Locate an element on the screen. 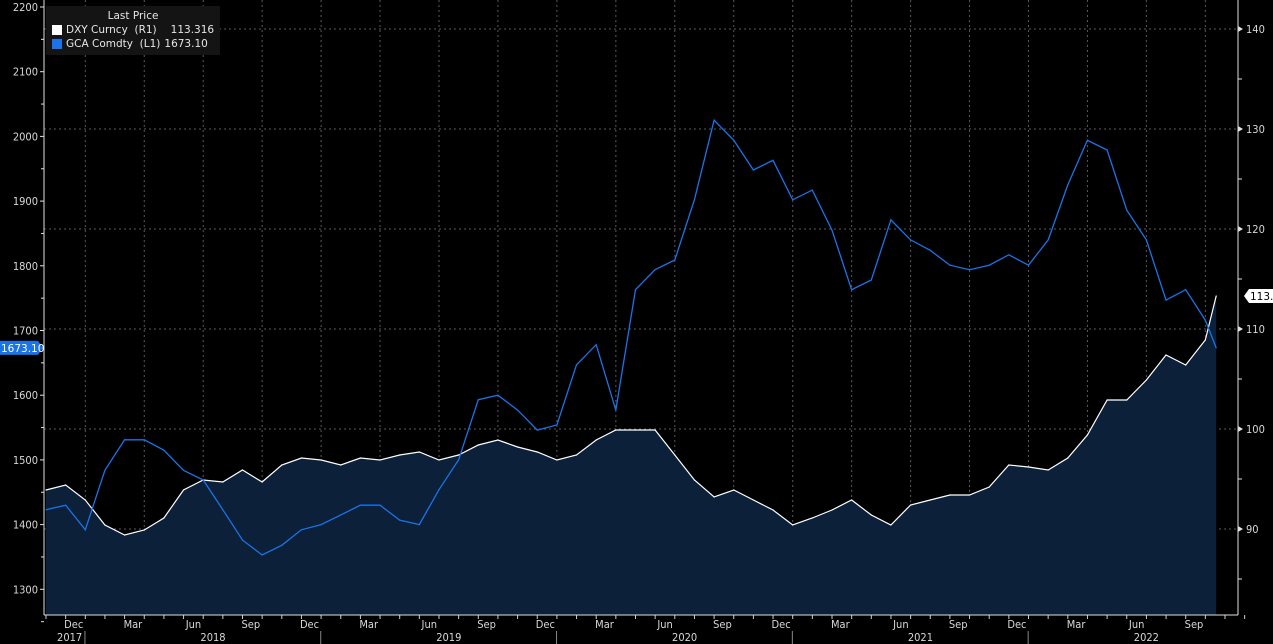 The width and height of the screenshot is (1273, 644). right-tick-label: 140 is located at coordinates (1255, 29).